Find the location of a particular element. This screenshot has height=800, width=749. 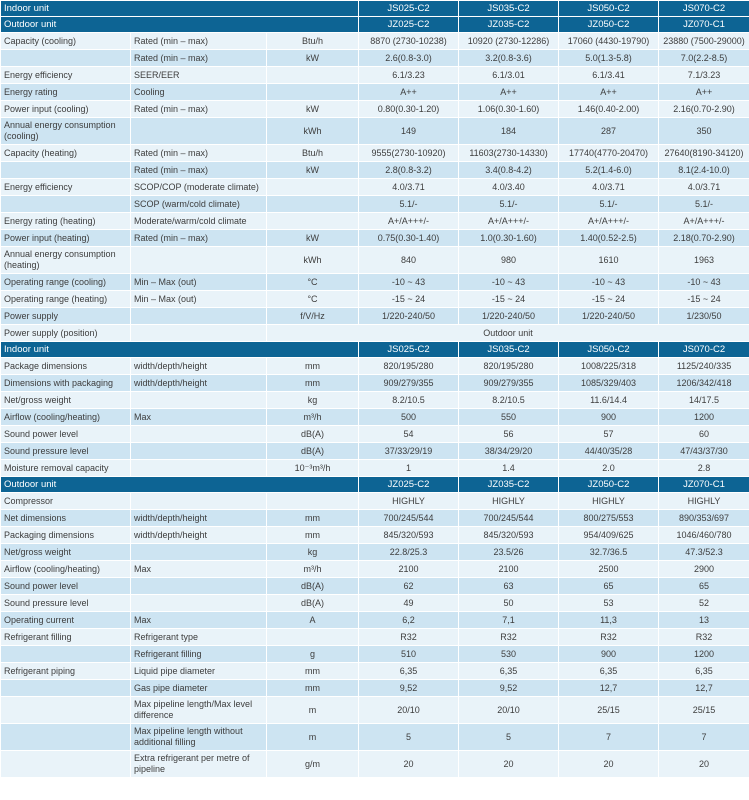

spec-value: 800/275/553 is located at coordinates (609, 518).